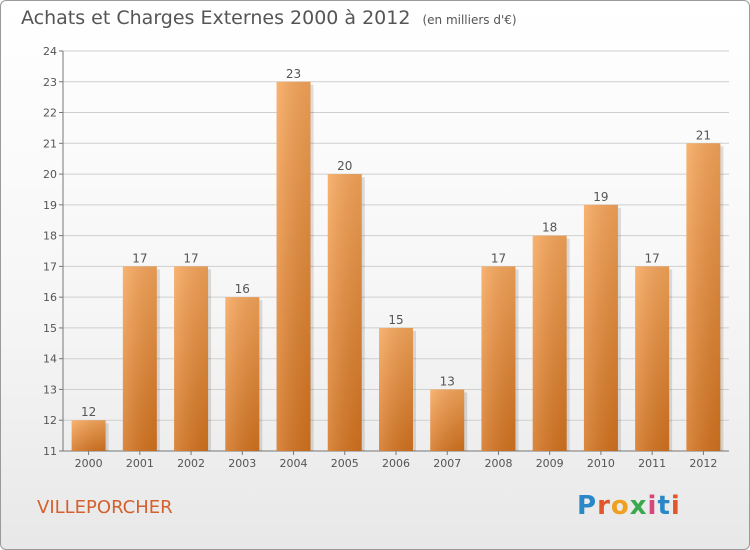 The width and height of the screenshot is (750, 550). I want to click on x-tick-label: 2005, so click(345, 463).